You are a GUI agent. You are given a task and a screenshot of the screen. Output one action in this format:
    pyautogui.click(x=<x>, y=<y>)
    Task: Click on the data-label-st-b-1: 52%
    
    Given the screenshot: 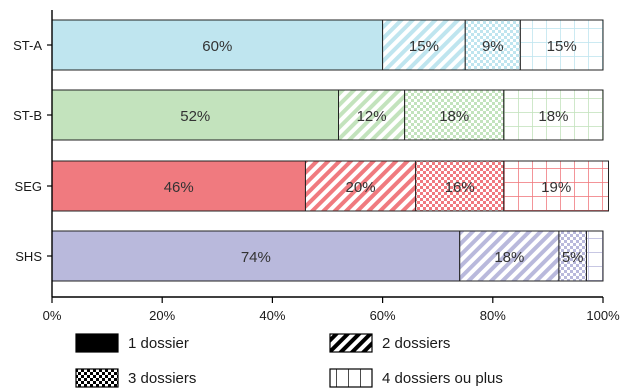 What is the action you would take?
    pyautogui.click(x=195, y=116)
    